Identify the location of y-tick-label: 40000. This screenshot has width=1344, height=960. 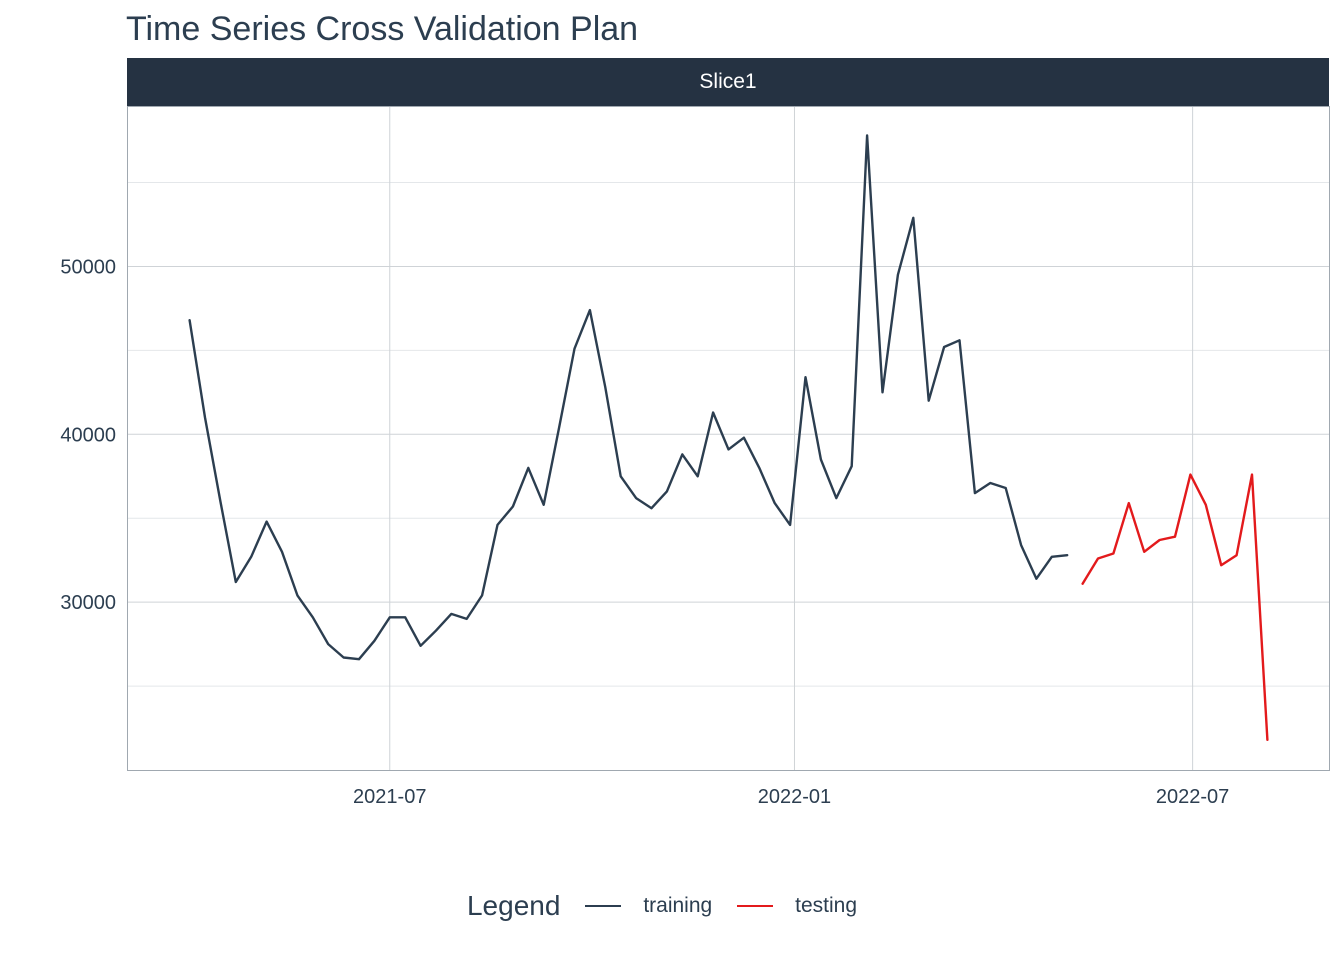
(88, 435).